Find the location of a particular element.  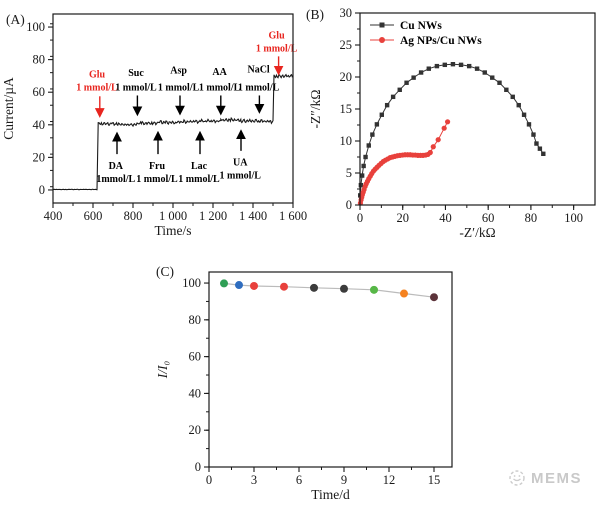

annotation-asp: Asp 1 mmol/L is located at coordinates (179, 90).